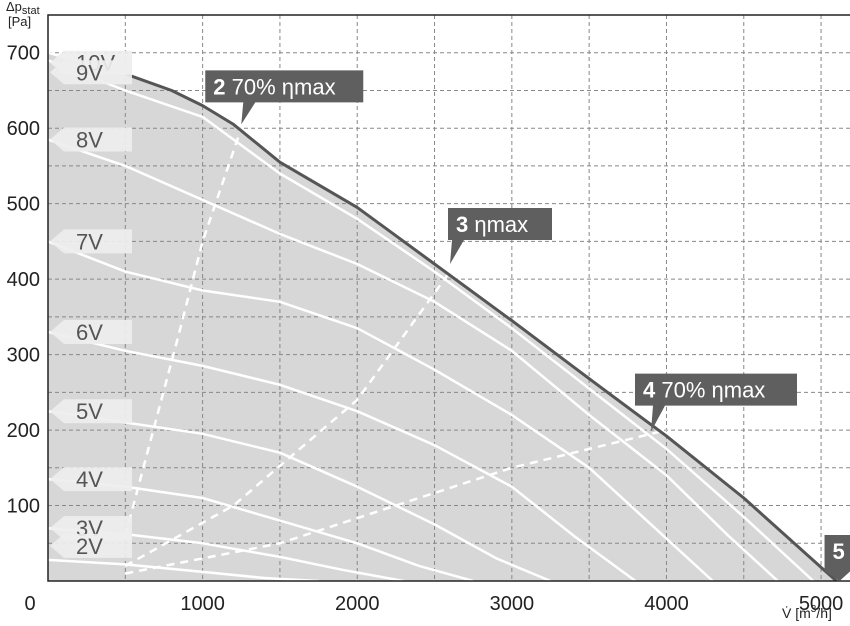  I want to click on voltage-tag-label: 7V, so click(89, 241).